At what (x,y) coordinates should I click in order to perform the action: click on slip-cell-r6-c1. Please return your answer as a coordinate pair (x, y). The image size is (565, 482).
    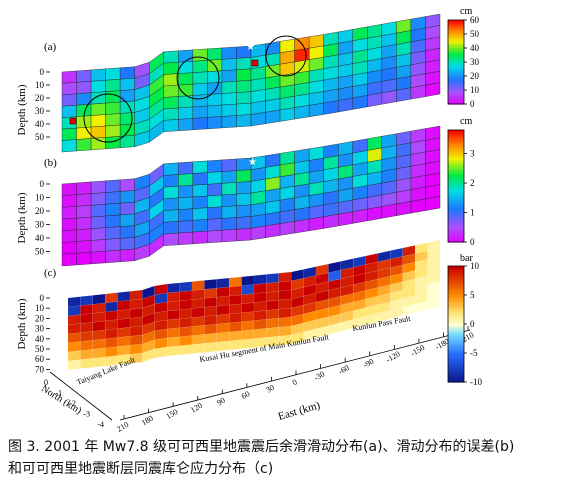
    Looking at the image, I should click on (84, 145).